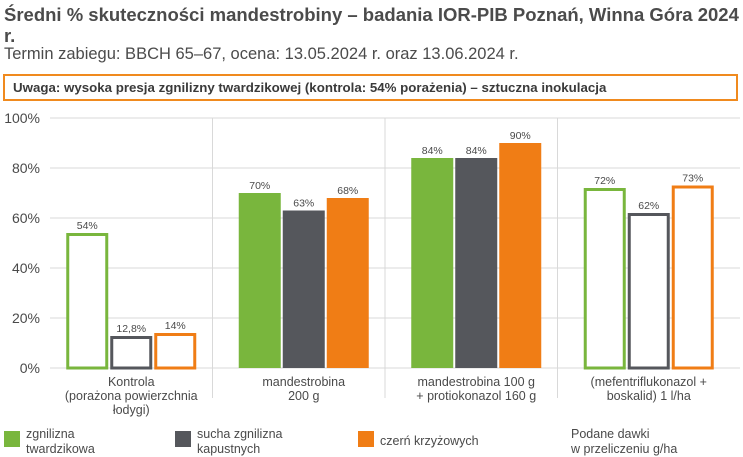  Describe the element at coordinates (303, 396) in the screenshot. I see `category-label-line: 200 g` at that location.